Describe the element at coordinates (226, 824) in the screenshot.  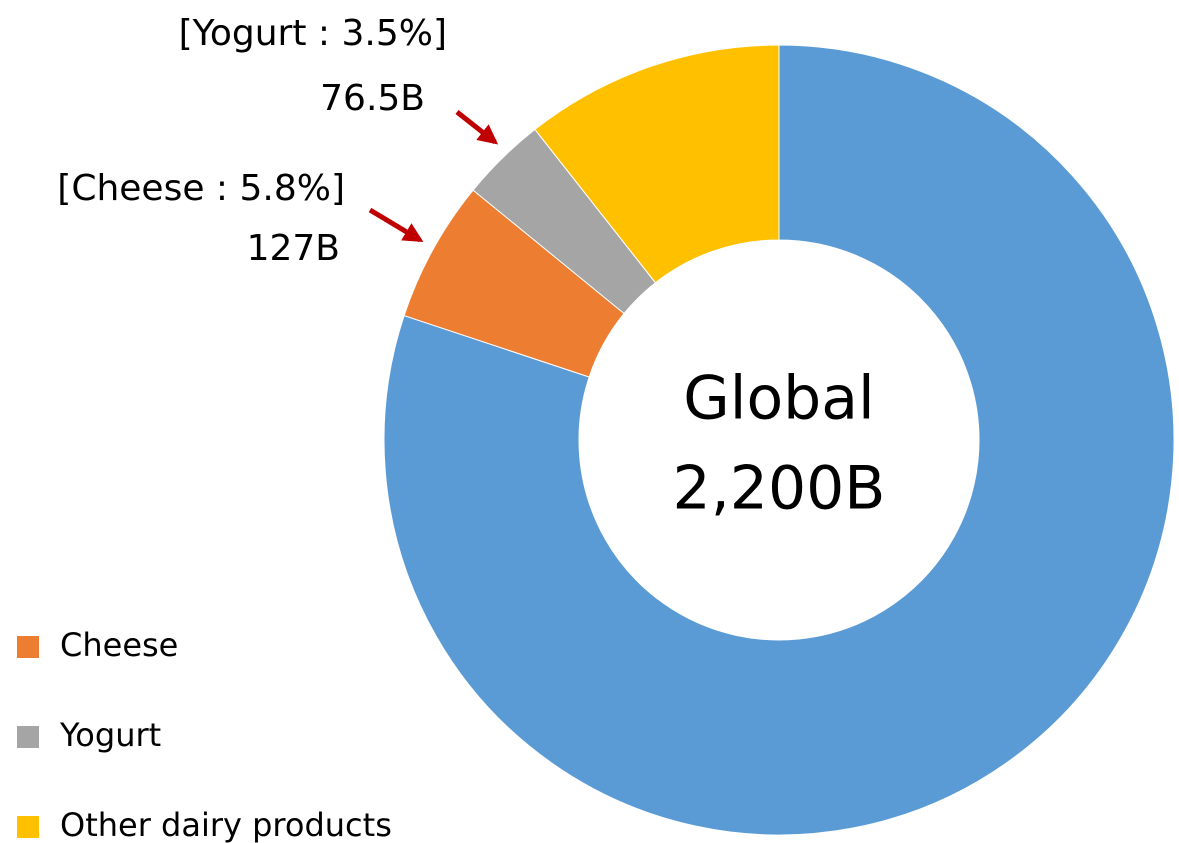
I see `legend-label: Other dairy products` at that location.